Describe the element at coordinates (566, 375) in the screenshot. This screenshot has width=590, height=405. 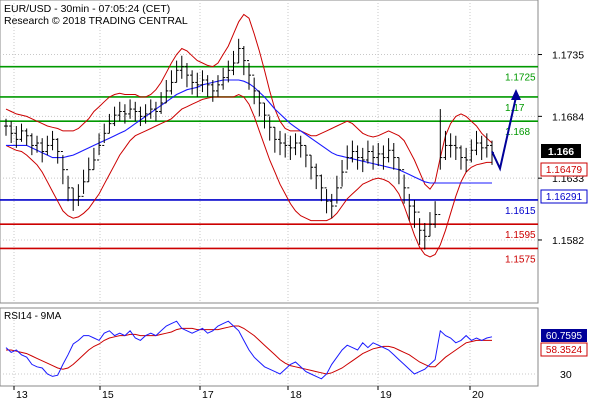
I see `rsi-tick-label: 30` at that location.